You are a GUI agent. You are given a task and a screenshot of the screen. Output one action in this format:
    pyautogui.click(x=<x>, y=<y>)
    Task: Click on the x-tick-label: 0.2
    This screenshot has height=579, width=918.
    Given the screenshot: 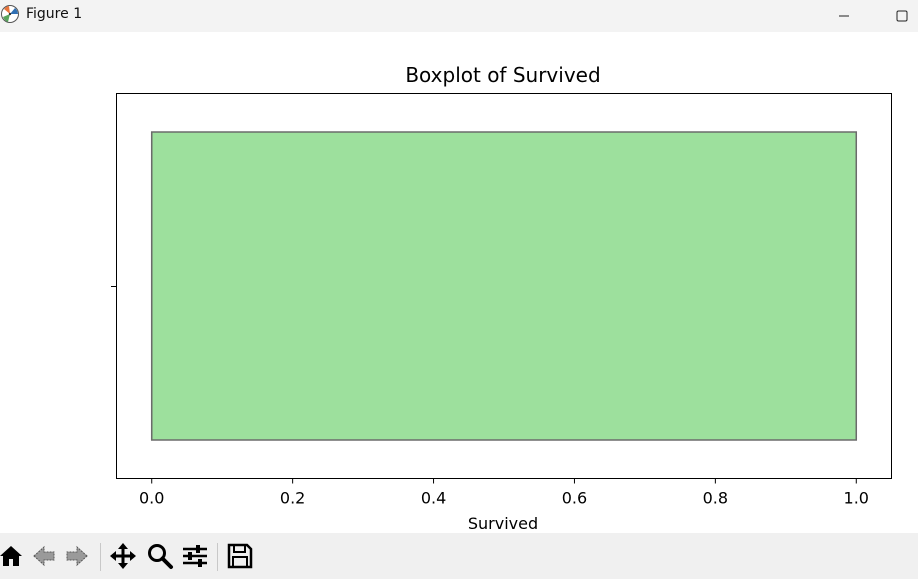 What is the action you would take?
    pyautogui.click(x=292, y=498)
    